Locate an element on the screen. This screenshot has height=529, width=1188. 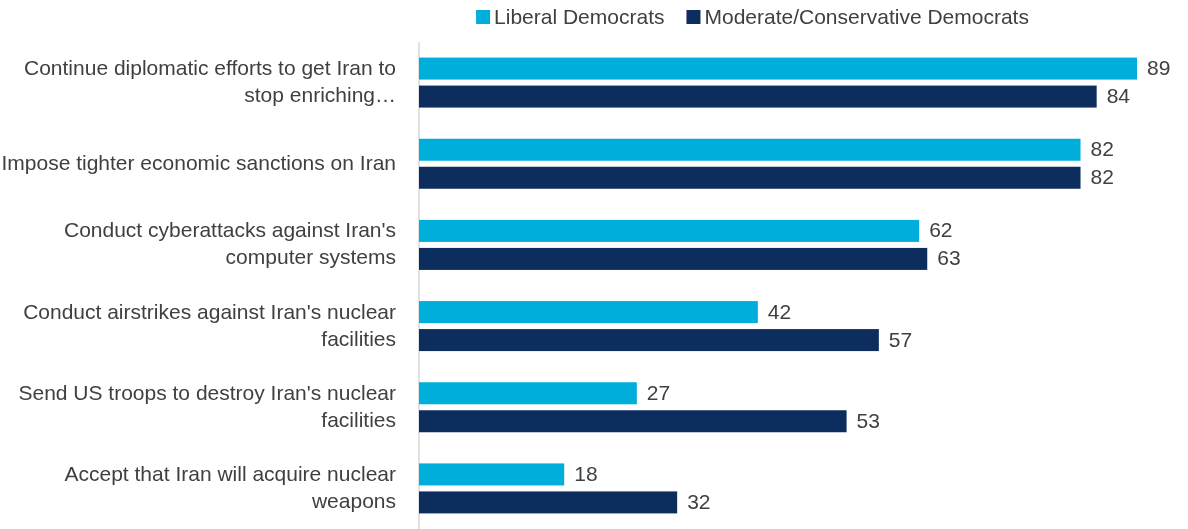
legend-label: Moderate/Conservative Democrats is located at coordinates (866, 16).